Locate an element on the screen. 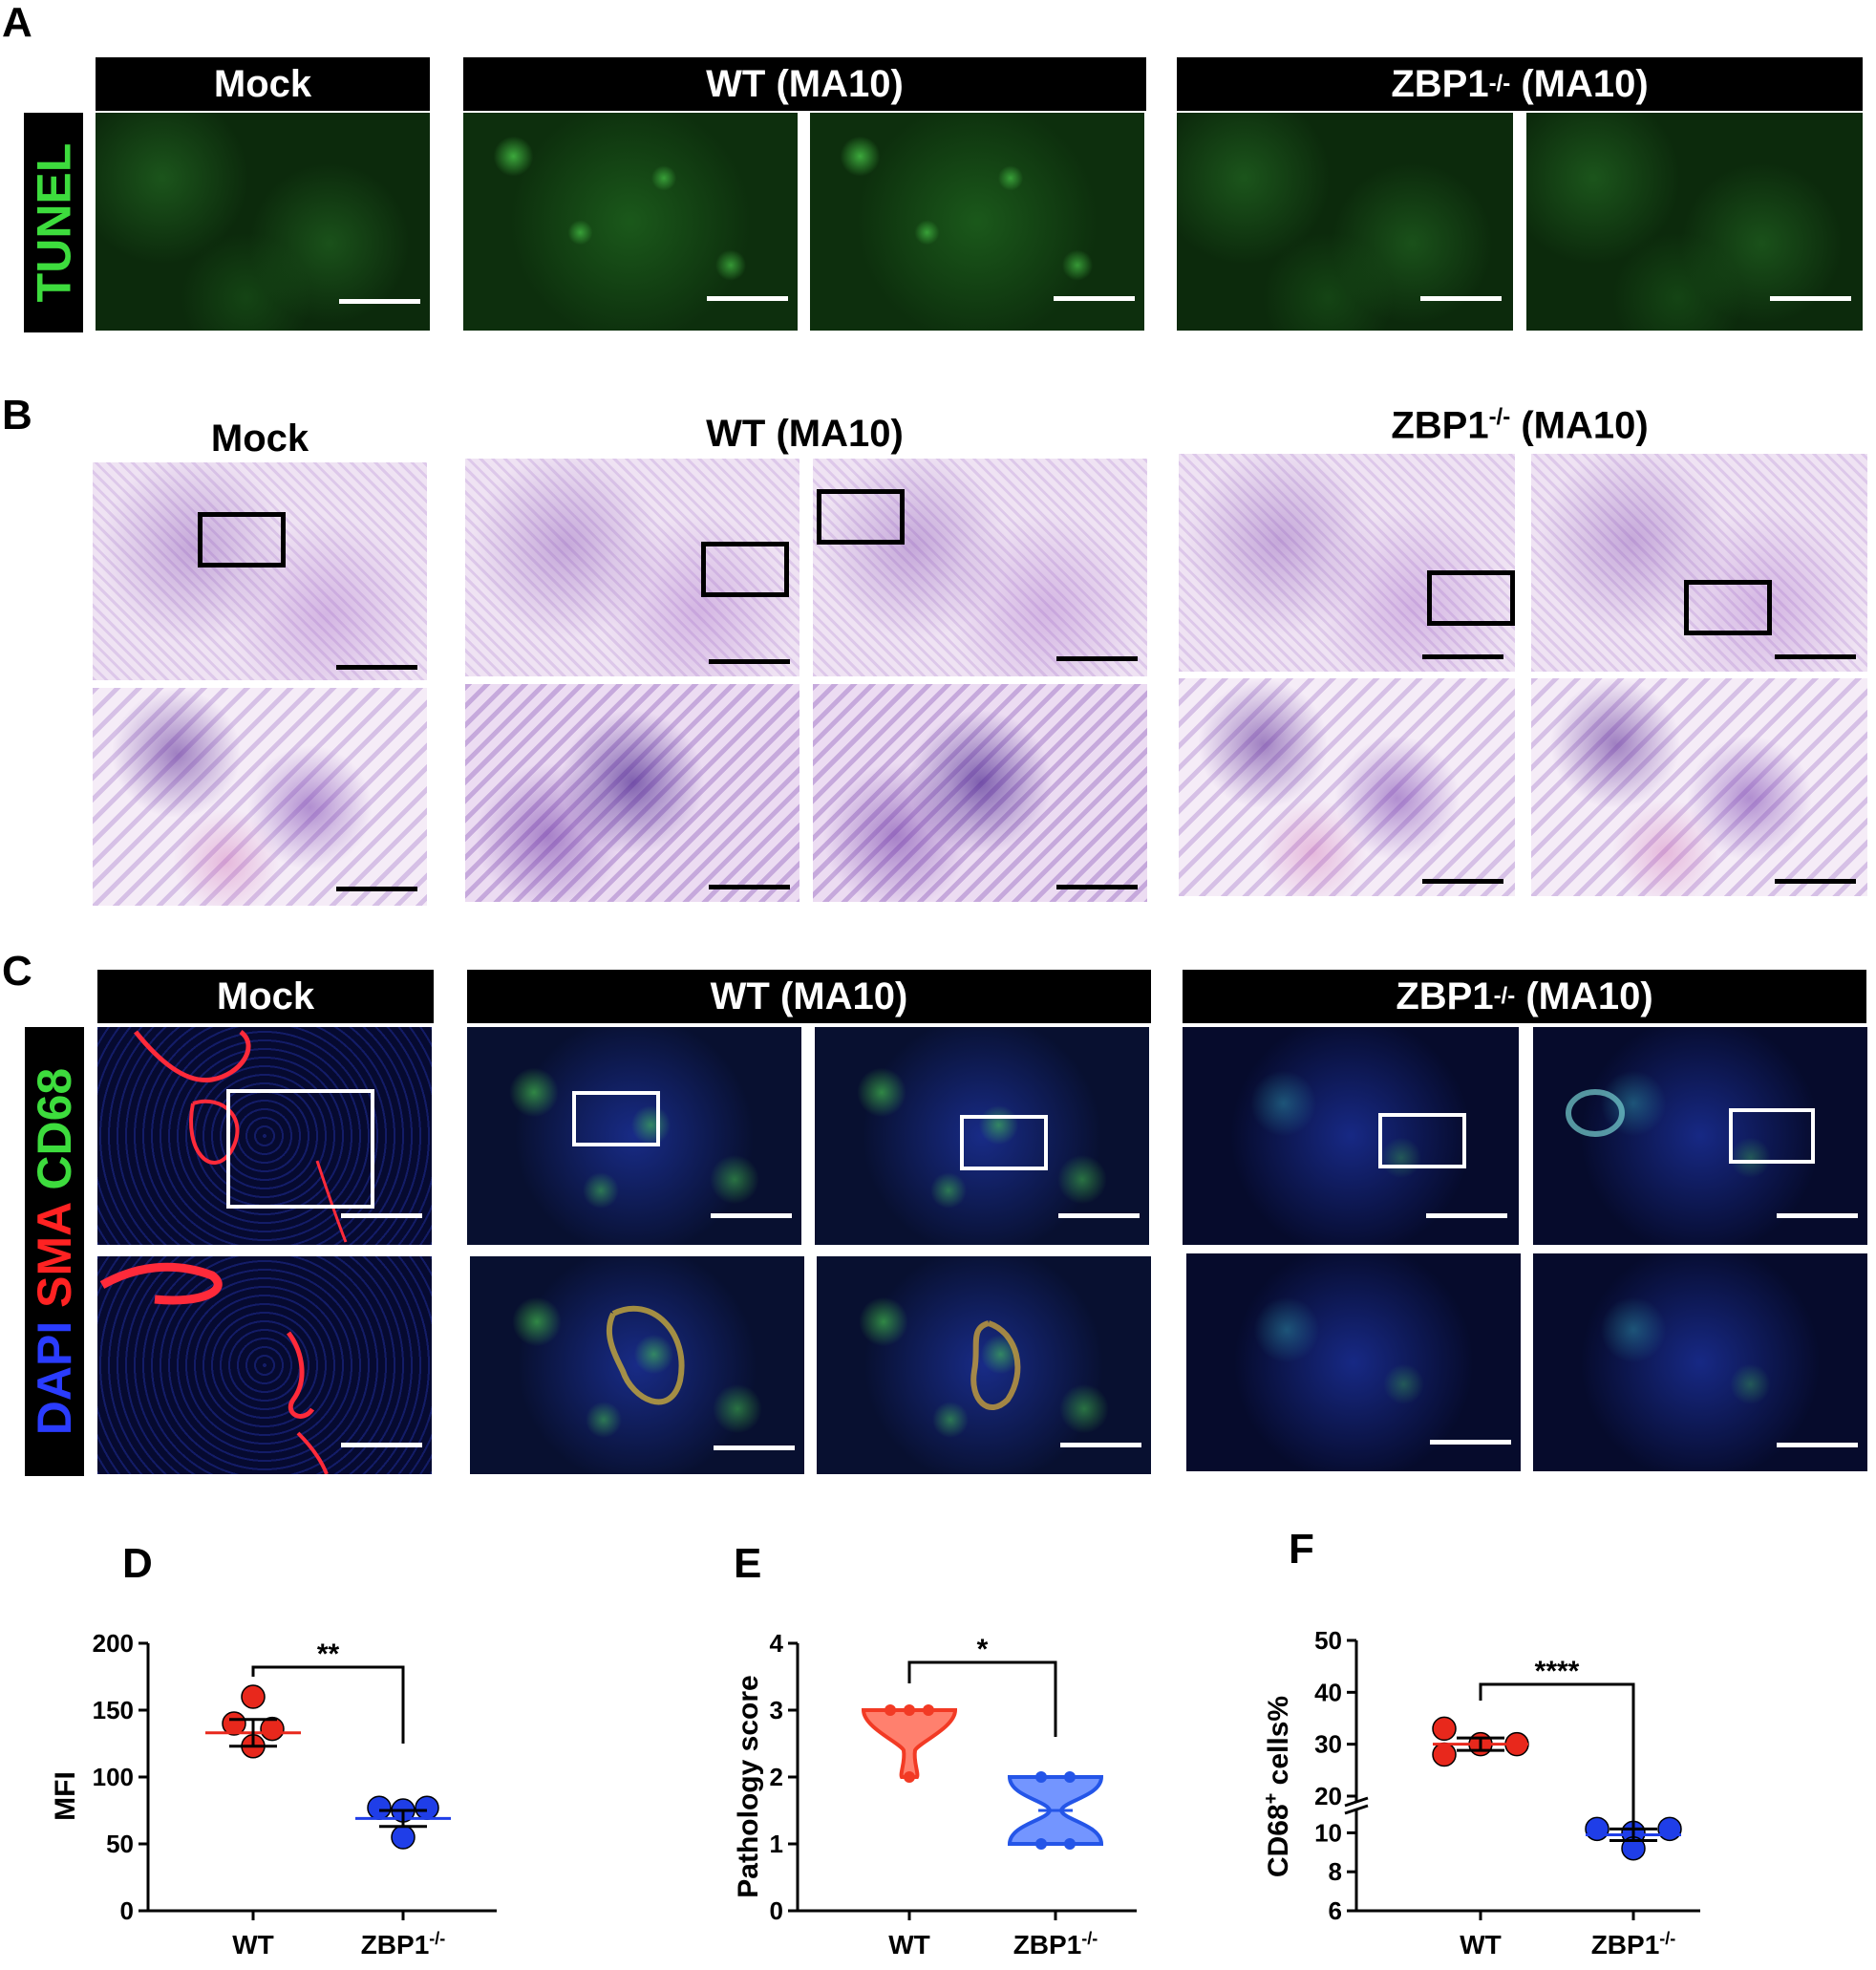 This screenshot has width=1876, height=1970. chart-f-axes: 20 30 40 50 6 8 10 WT ZBP1-/- is located at coordinates (1507, 1793).